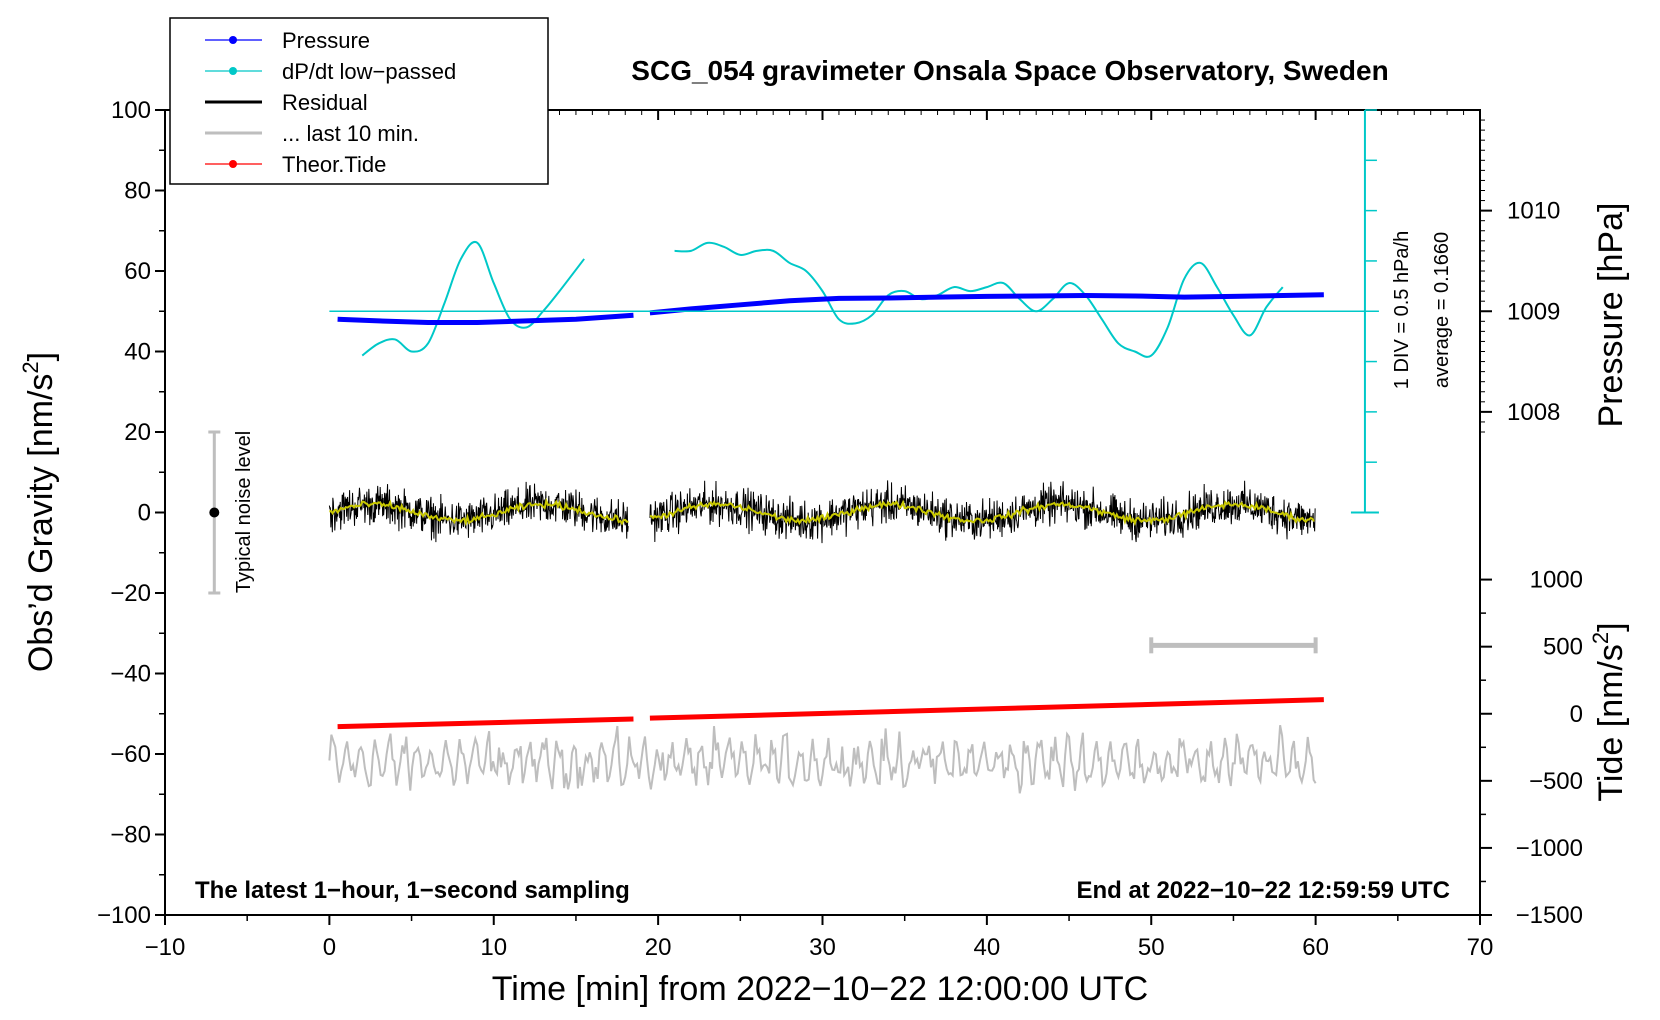  Describe the element at coordinates (987, 947) in the screenshot. I see `x-tick-label: 40` at that location.